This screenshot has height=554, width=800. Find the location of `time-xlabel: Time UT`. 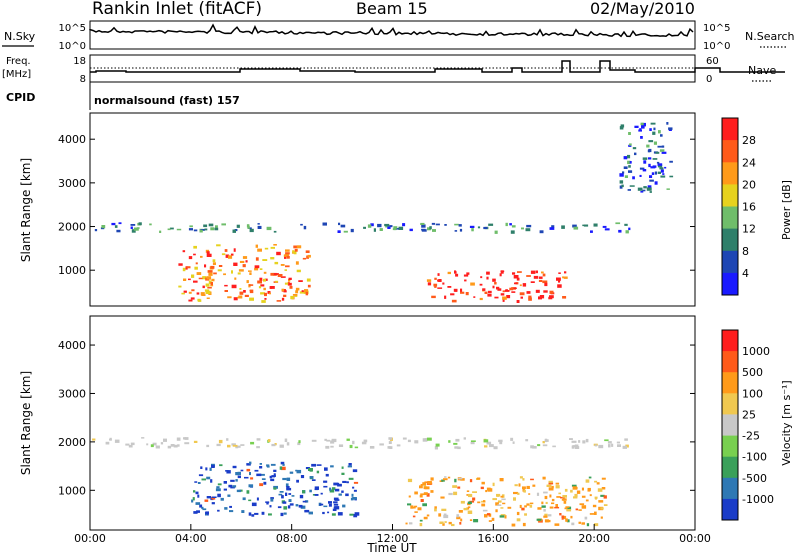

time-xlabel: Time UT is located at coordinates (391, 547).